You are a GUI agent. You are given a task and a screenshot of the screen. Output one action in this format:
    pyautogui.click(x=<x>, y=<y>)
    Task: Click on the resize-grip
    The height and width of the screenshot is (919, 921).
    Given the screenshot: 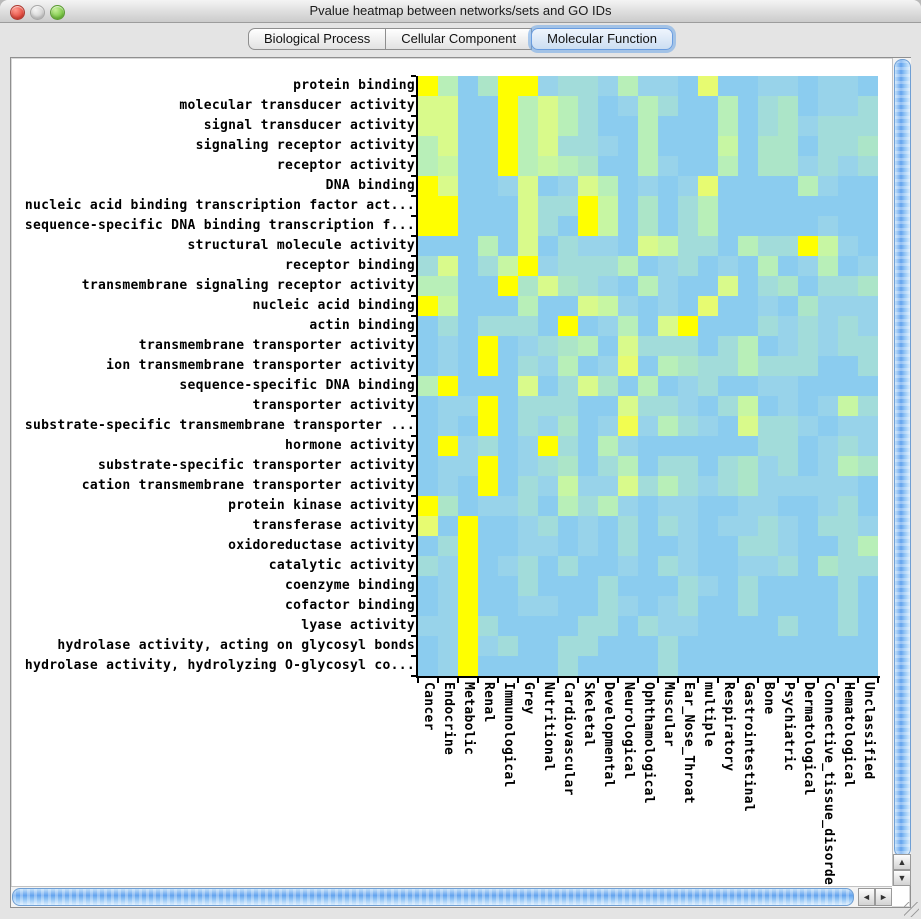 What is the action you would take?
    pyautogui.click(x=911, y=909)
    